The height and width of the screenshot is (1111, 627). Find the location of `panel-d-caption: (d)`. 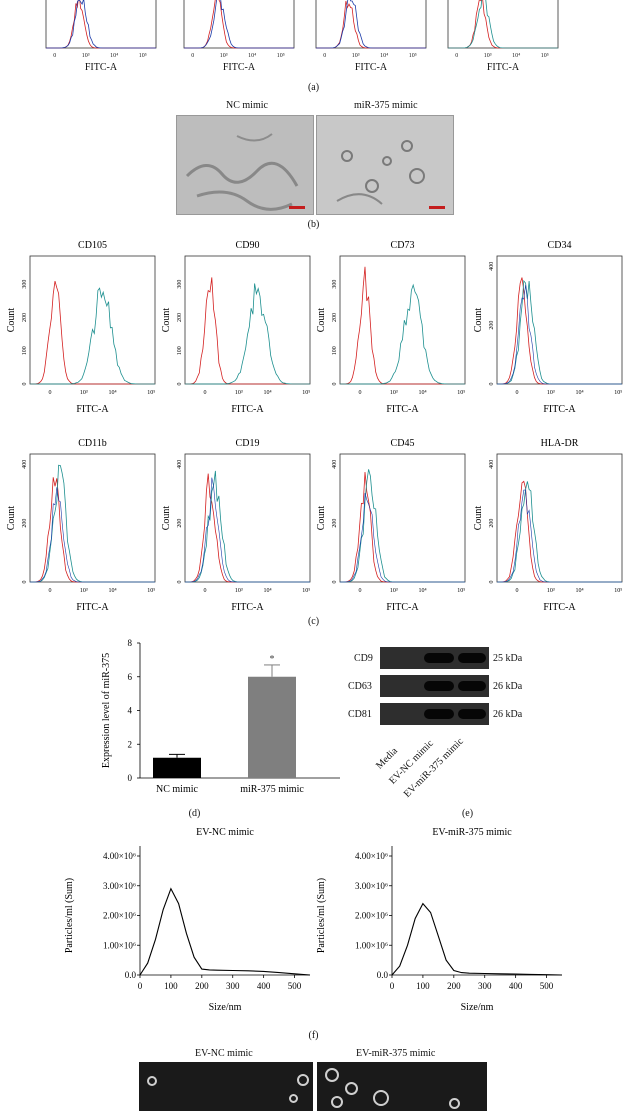

panel-d-caption: (d) is located at coordinates (194, 813).